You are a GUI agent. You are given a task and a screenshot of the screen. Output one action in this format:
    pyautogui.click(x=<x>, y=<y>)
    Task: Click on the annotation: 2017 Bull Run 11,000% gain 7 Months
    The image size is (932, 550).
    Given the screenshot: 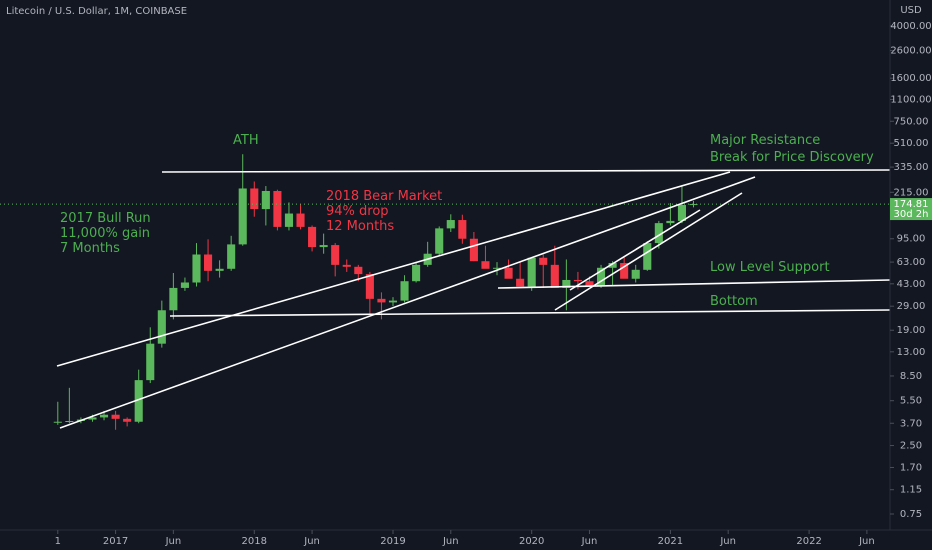 What is the action you would take?
    pyautogui.click(x=105, y=233)
    